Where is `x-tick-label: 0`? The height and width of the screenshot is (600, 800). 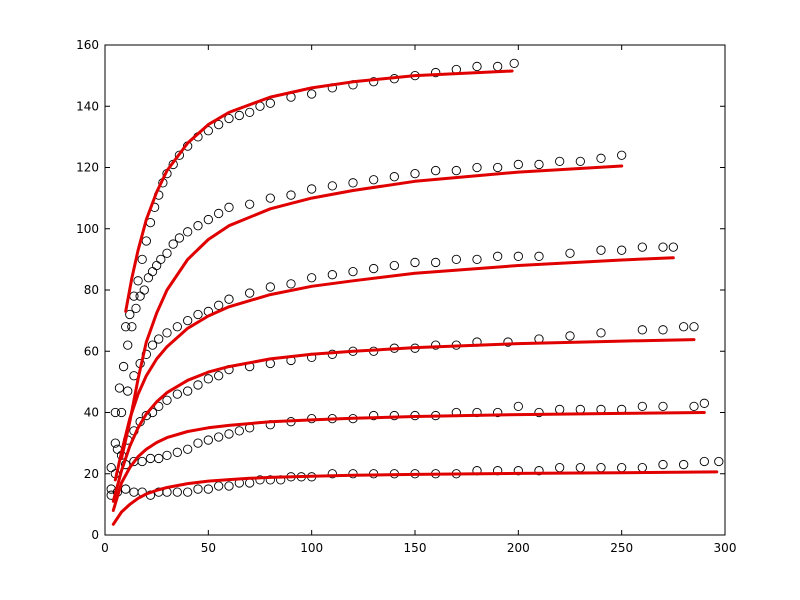 x-tick-label: 0 is located at coordinates (105, 548).